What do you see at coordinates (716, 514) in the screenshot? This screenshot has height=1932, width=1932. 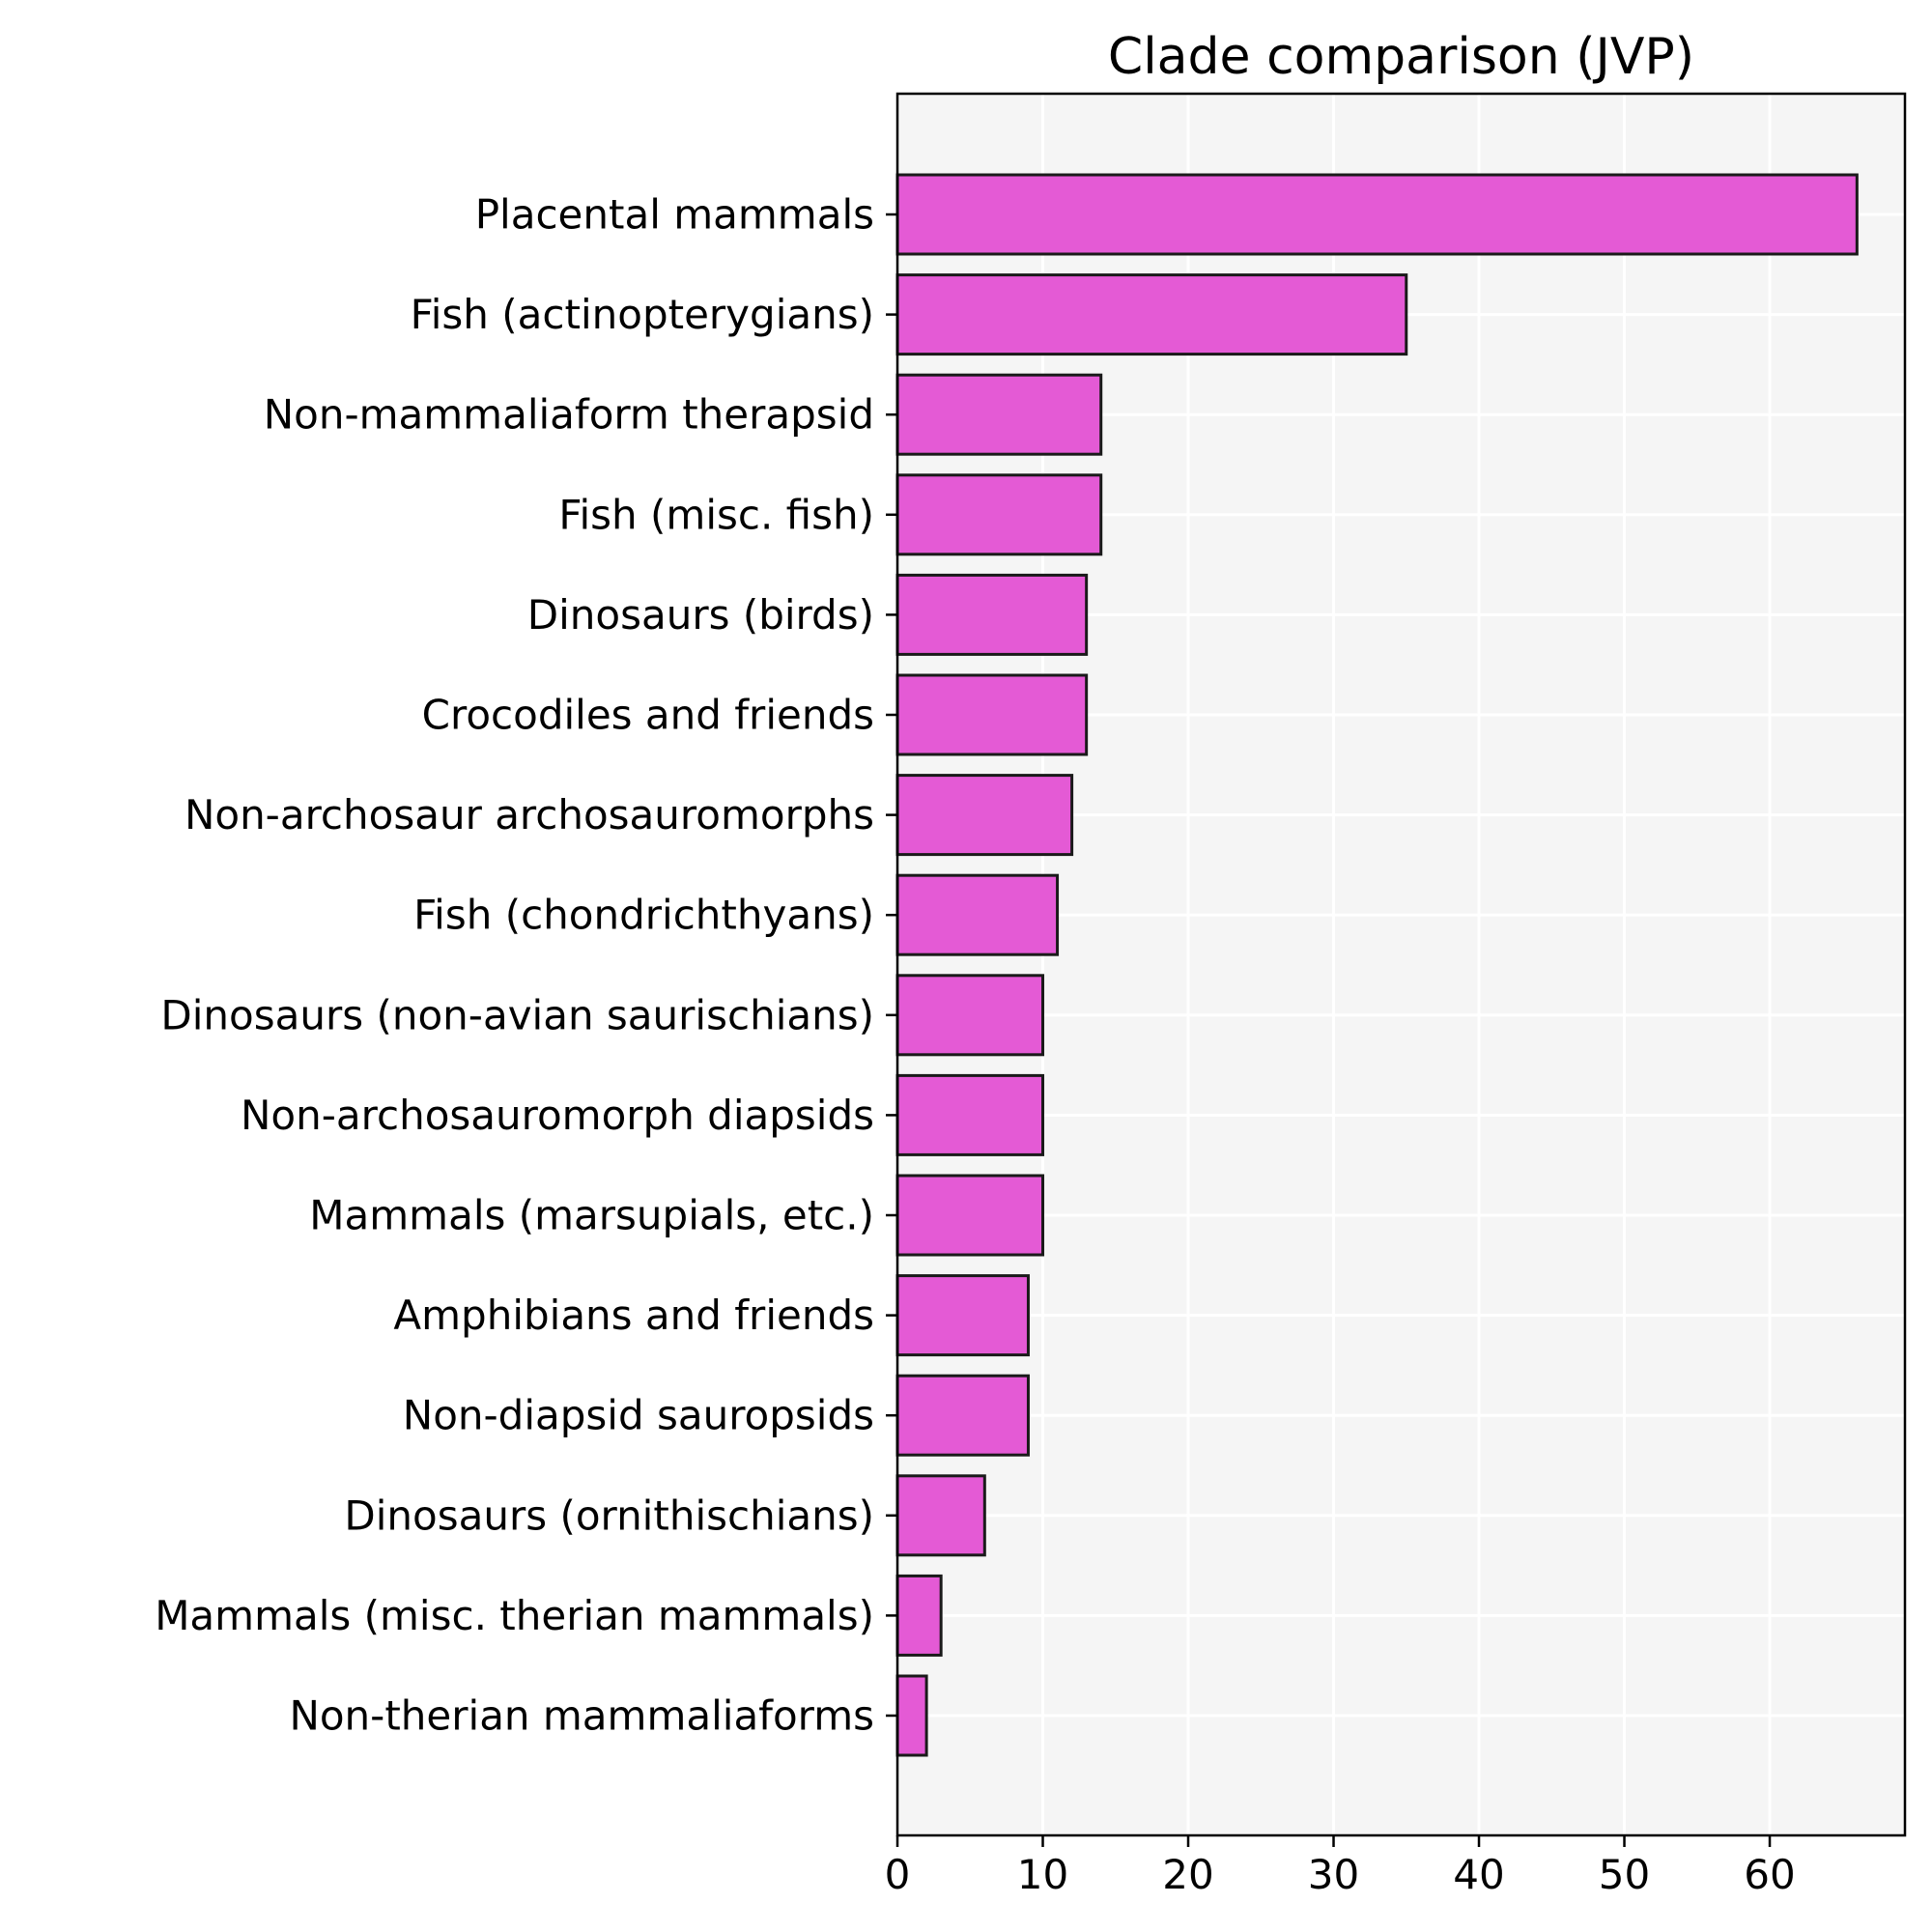 I see `y-tick-label: Fish (misc. fish)` at bounding box center [716, 514].